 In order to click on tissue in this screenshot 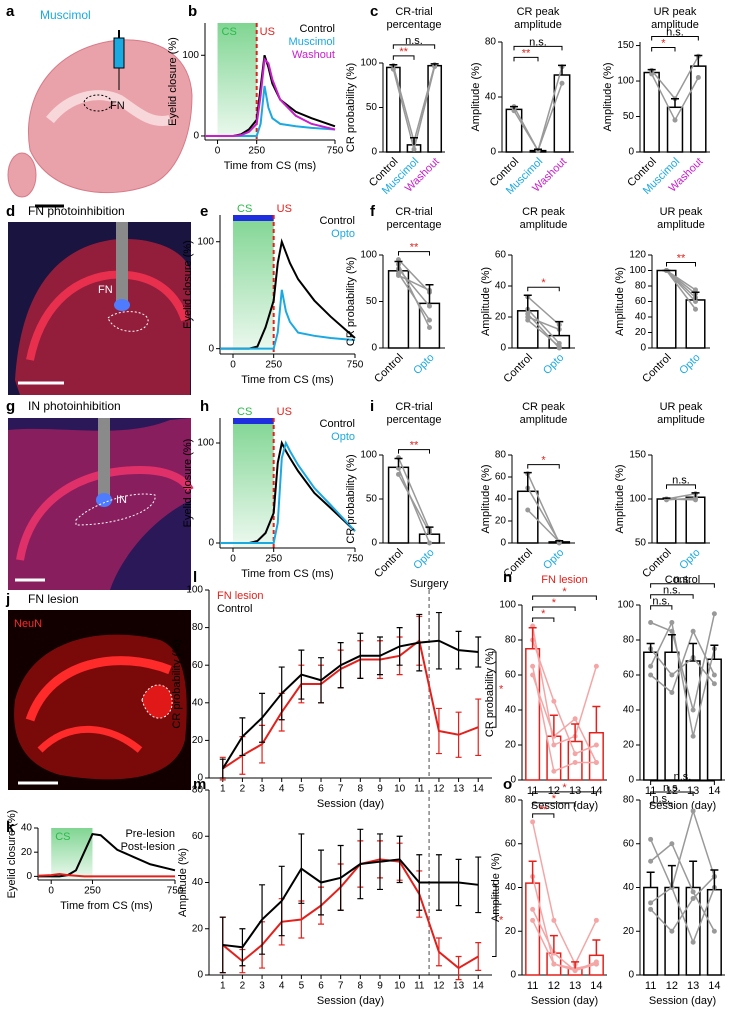, I will do `click(100, 707)`.